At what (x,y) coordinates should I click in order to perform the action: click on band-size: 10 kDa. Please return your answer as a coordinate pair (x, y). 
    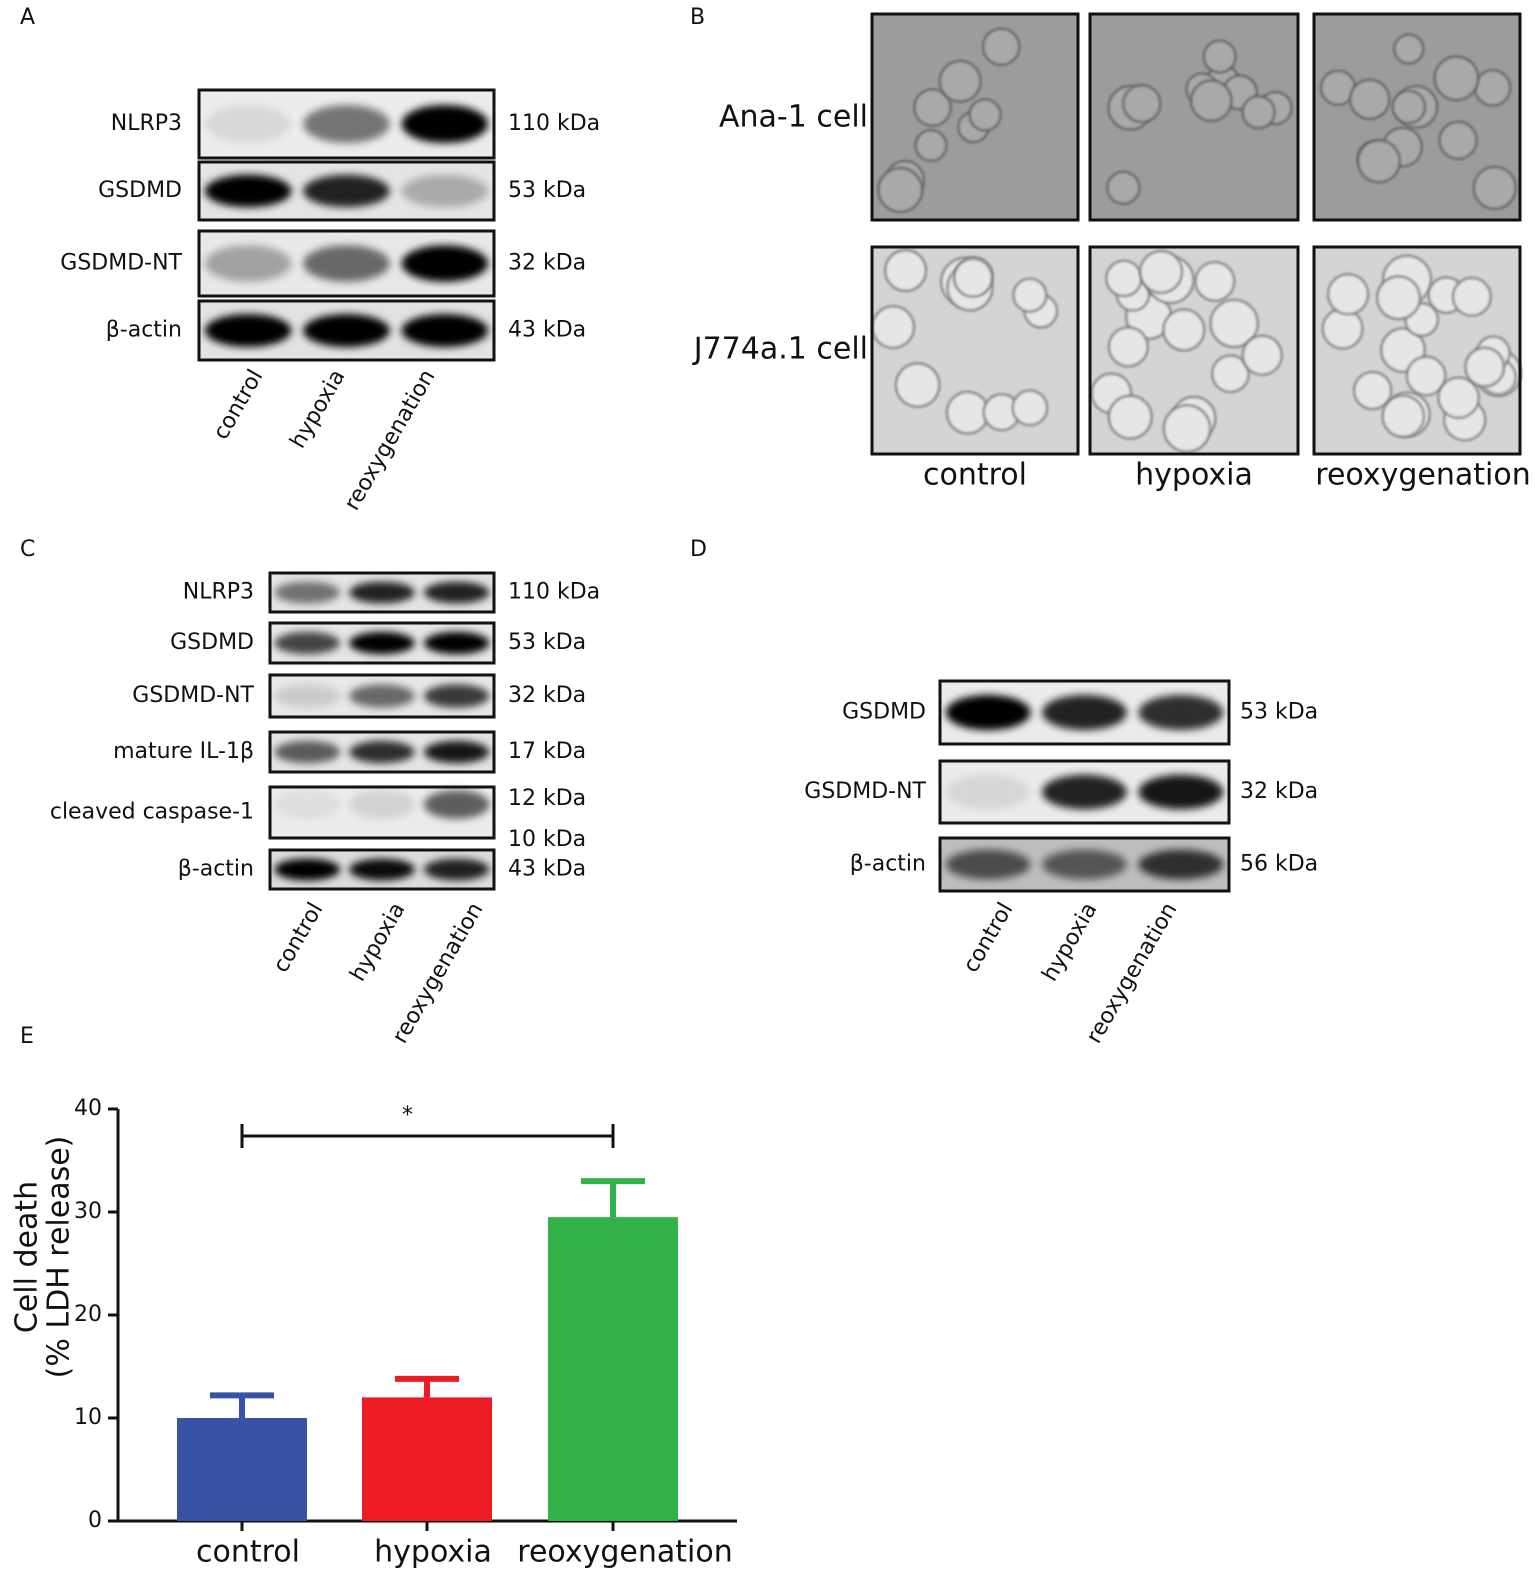
    Looking at the image, I should click on (547, 839).